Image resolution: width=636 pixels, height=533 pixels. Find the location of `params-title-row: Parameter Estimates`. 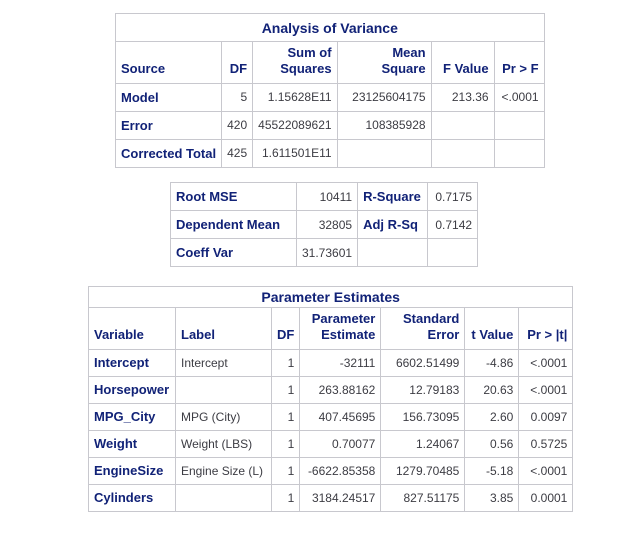

params-title-row: Parameter Estimates is located at coordinates (330, 297).